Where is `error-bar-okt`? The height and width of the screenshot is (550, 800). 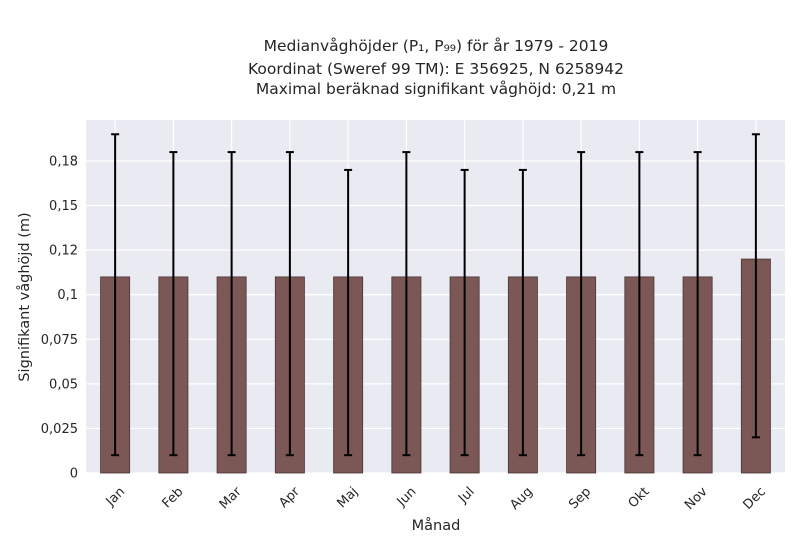 error-bar-okt is located at coordinates (639, 304).